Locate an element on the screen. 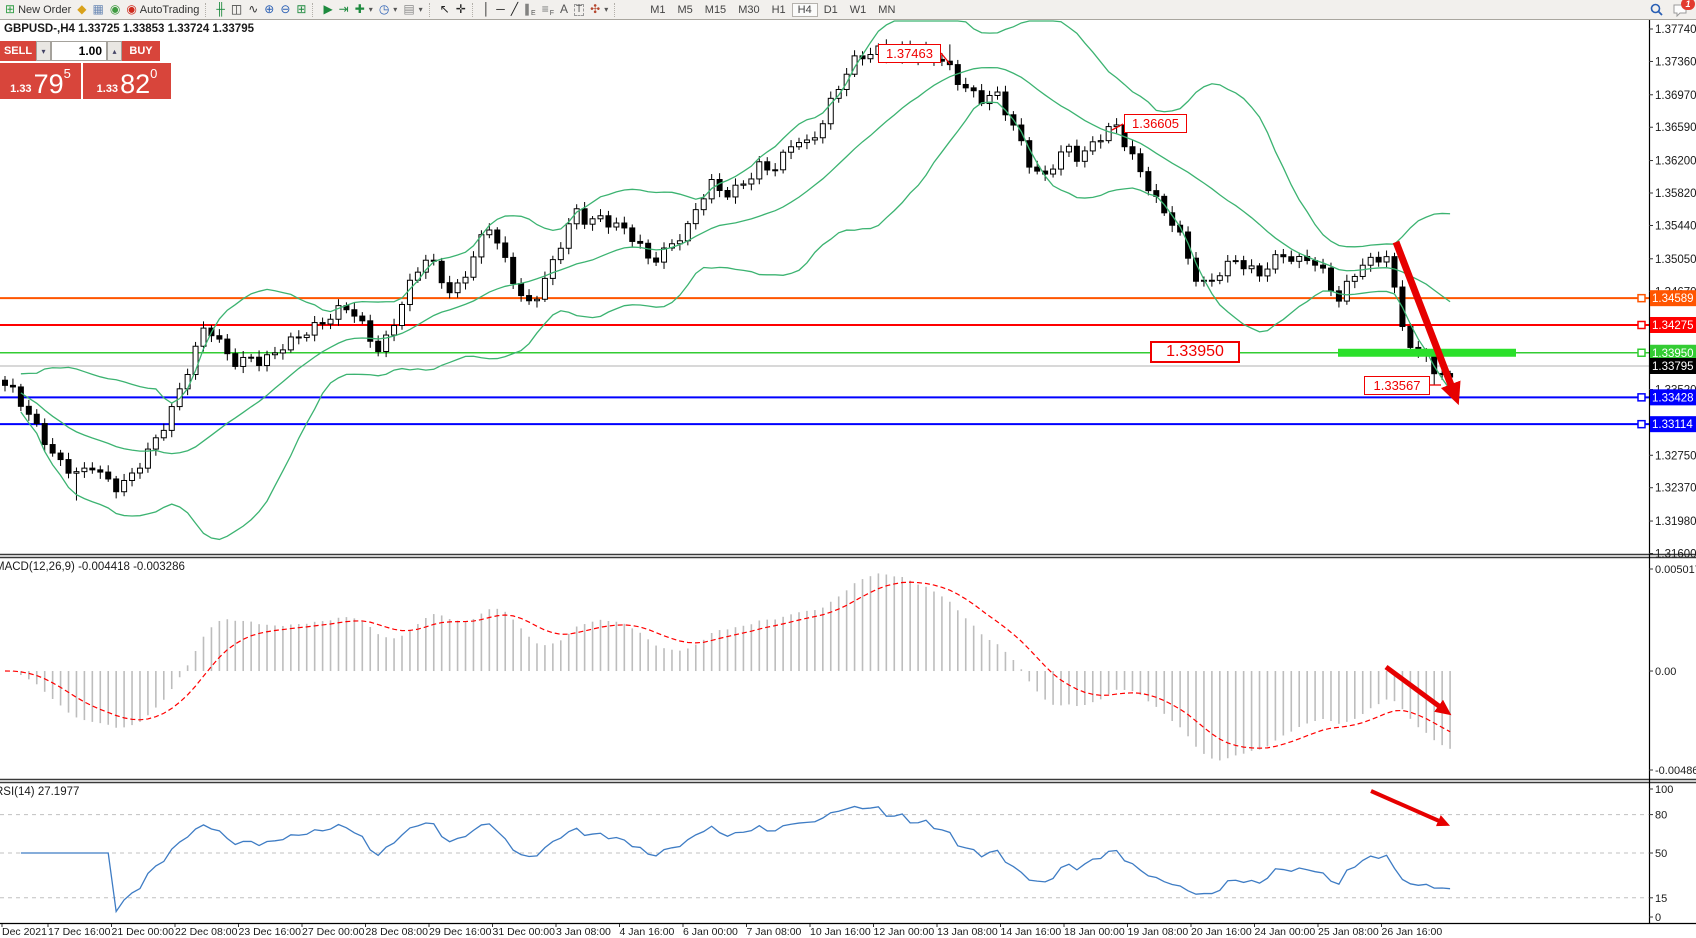  equidistant-channel-icon: ∥ E is located at coordinates (530, 9).